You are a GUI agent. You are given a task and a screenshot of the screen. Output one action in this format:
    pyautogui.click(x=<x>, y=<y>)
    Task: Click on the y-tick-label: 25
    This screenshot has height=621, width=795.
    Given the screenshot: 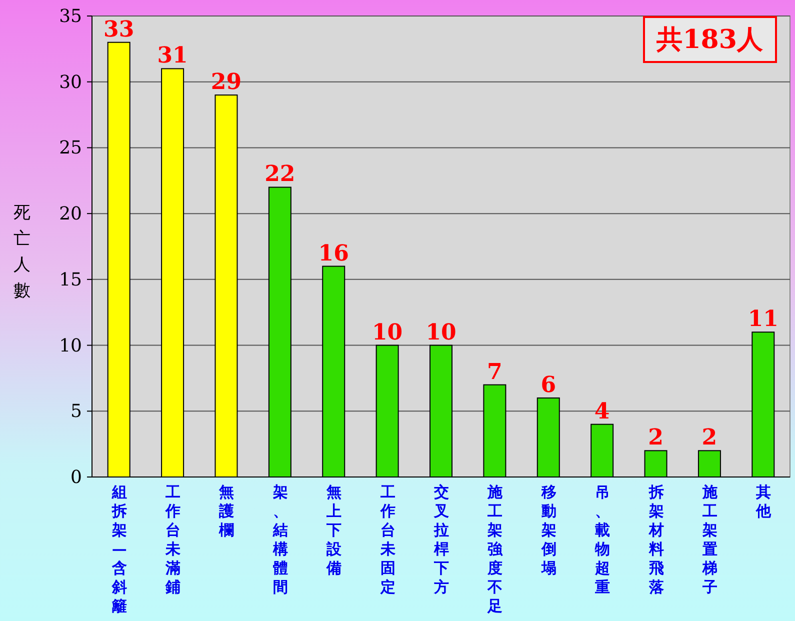 What is the action you would take?
    pyautogui.click(x=70, y=148)
    